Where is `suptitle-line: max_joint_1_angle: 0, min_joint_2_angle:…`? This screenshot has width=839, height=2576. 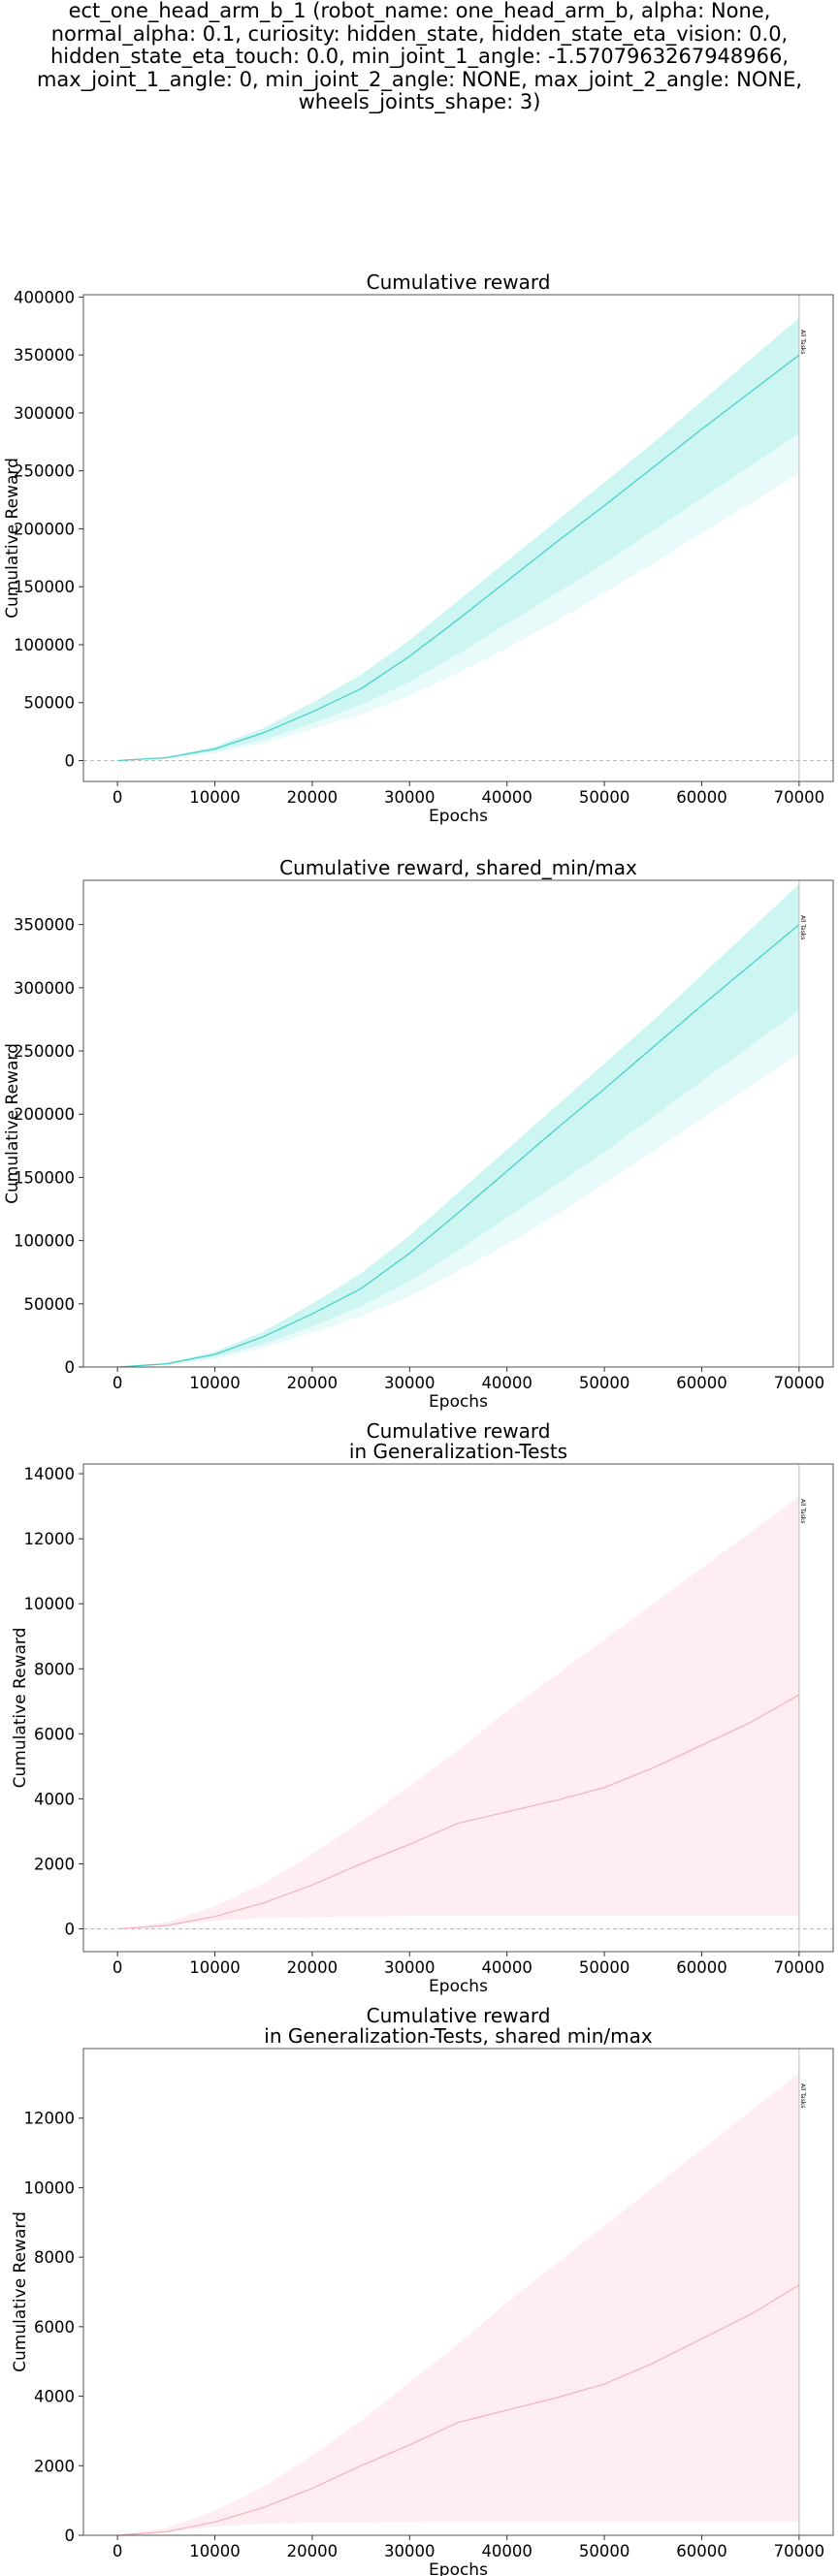 suptitle-line: max_joint_1_angle: 0, min_joint_2_angle:… is located at coordinates (419, 79).